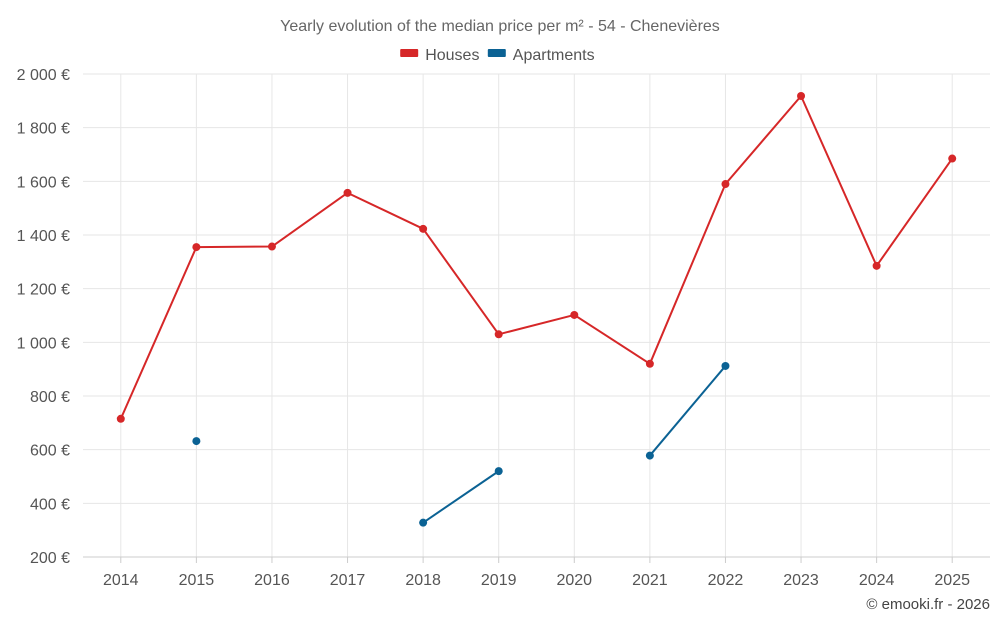 The image size is (1000, 625). What do you see at coordinates (197, 580) in the screenshot?
I see `x-tick-label: 2015` at bounding box center [197, 580].